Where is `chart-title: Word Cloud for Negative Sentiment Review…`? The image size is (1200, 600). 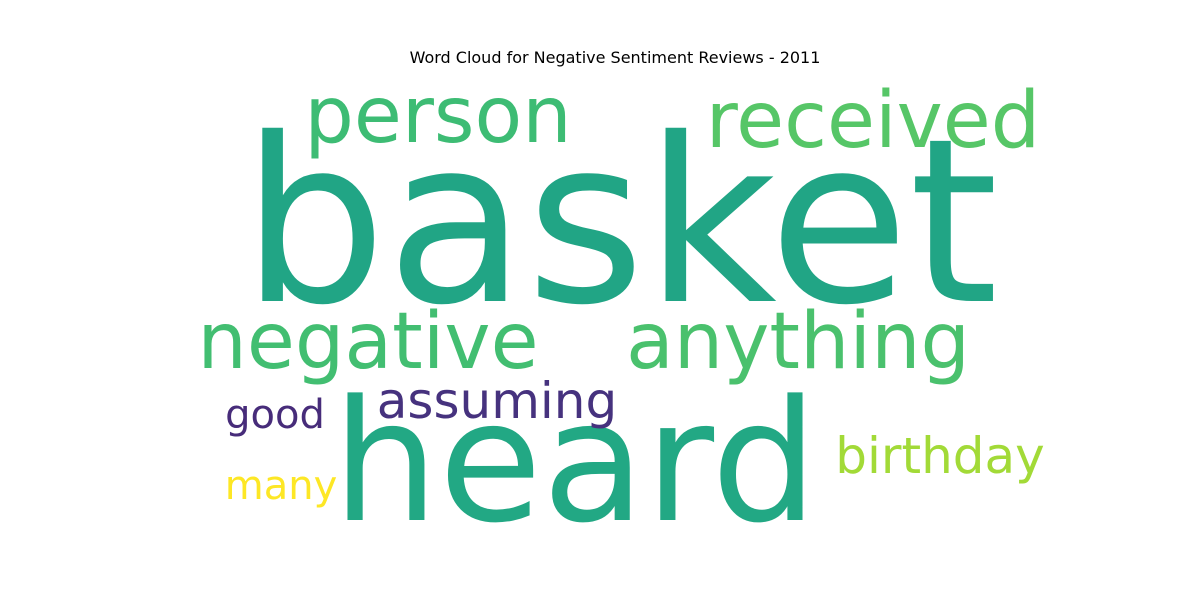 chart-title: Word Cloud for Negative Sentiment Review… is located at coordinates (615, 57).